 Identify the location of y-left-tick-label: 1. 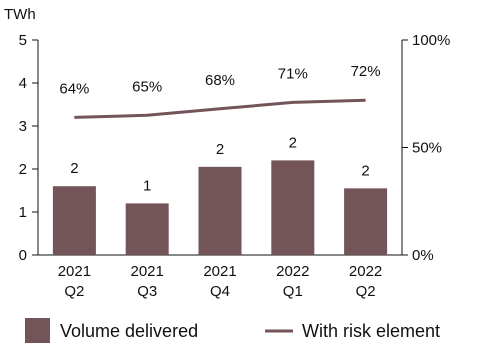
(23, 212).